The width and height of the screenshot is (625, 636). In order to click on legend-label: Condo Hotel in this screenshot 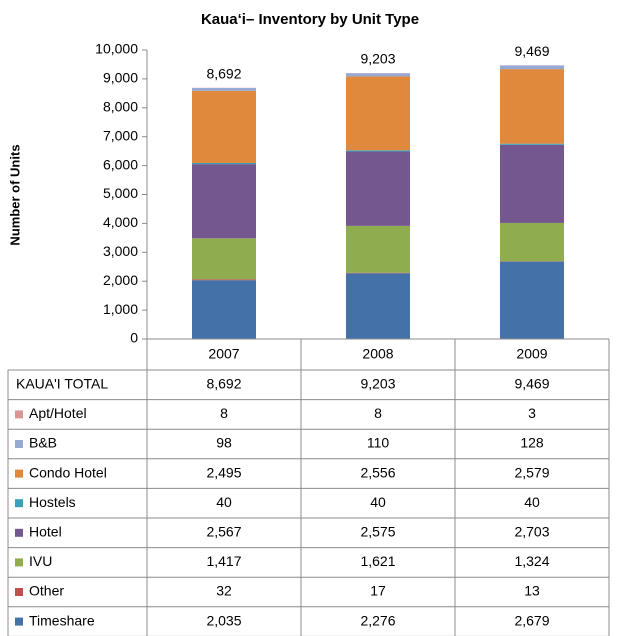, I will do `click(68, 472)`.